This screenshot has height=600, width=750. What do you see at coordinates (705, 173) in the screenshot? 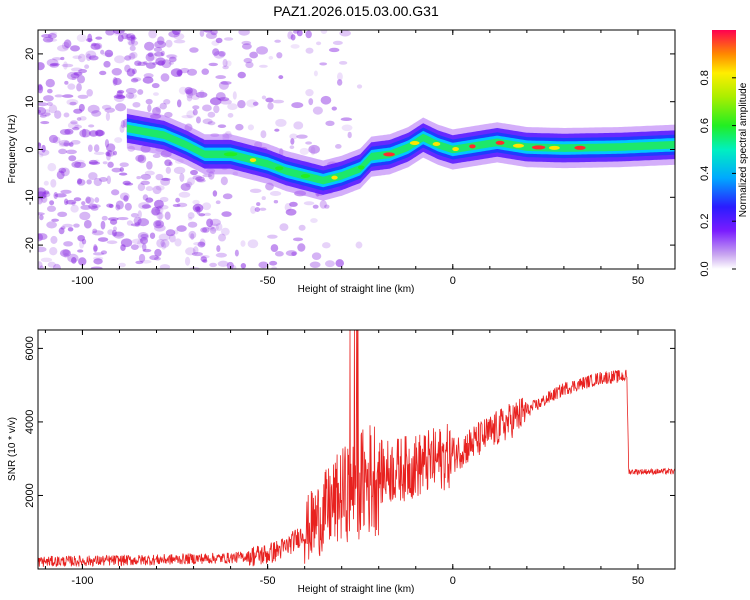
I see `colorbar-tick-label: 0.4` at bounding box center [705, 173].